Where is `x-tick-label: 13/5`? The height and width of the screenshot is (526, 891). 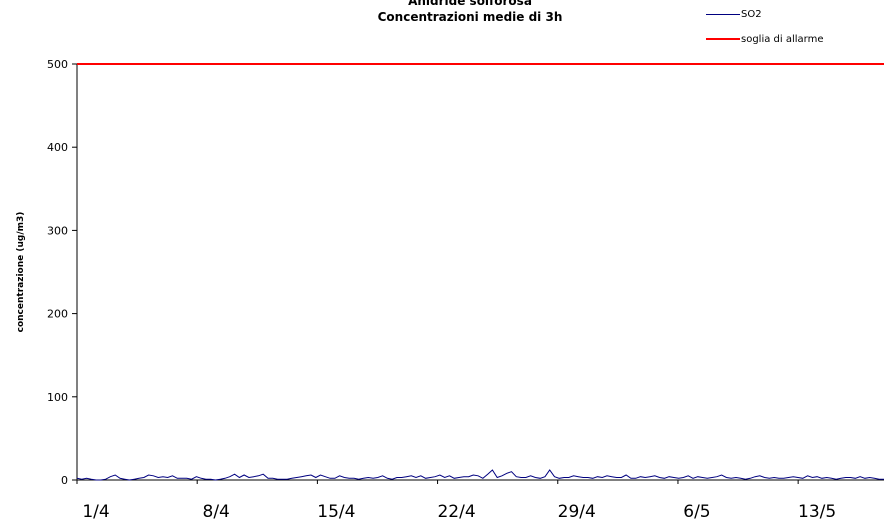 x-tick-label: 13/5 is located at coordinates (817, 512).